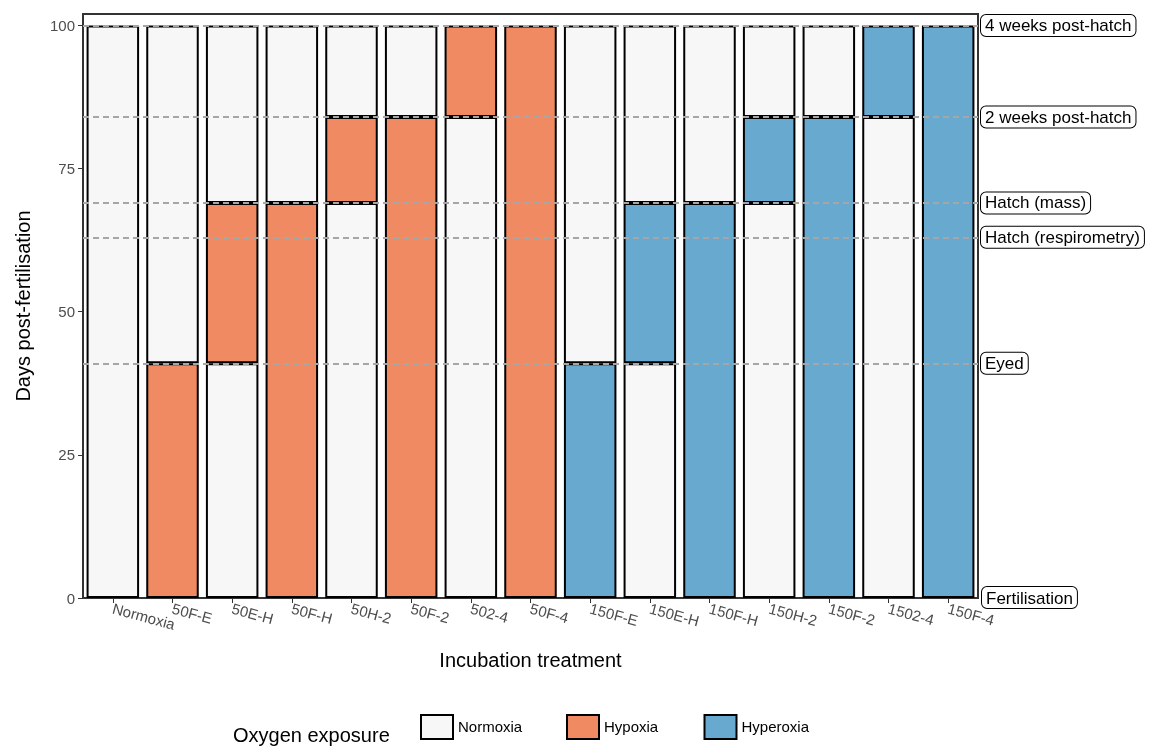 The image size is (1168, 754). What do you see at coordinates (66, 312) in the screenshot?
I see `y-tick-label: 50` at bounding box center [66, 312].